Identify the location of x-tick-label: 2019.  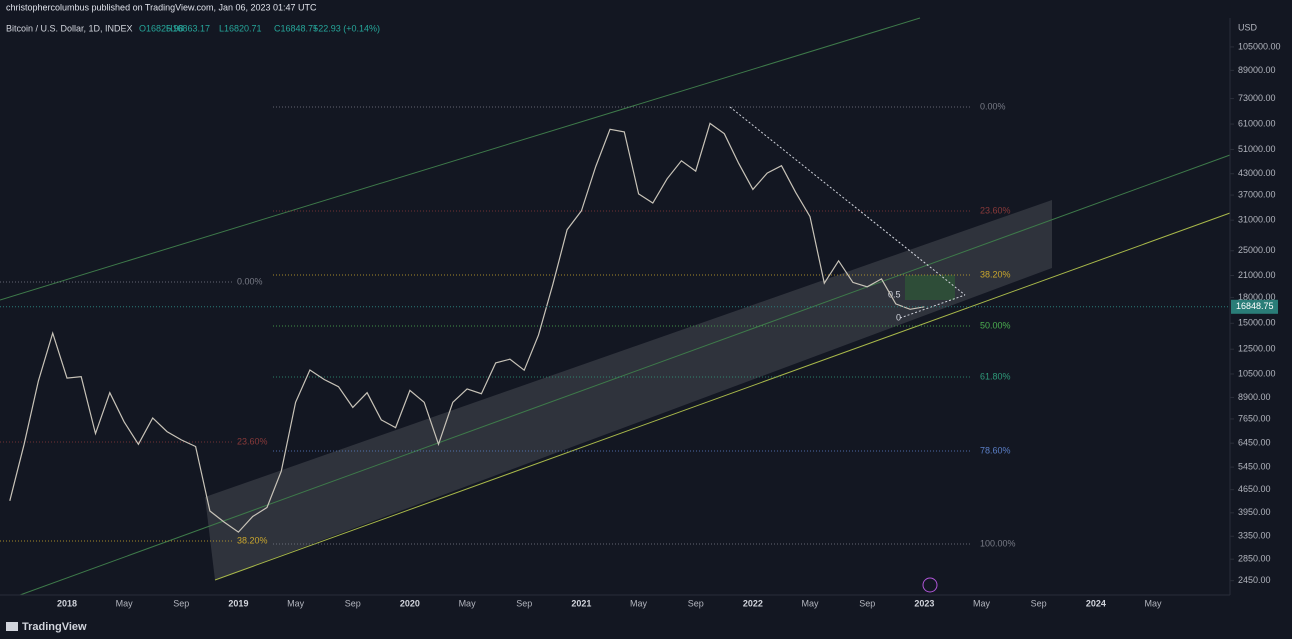
(238, 603).